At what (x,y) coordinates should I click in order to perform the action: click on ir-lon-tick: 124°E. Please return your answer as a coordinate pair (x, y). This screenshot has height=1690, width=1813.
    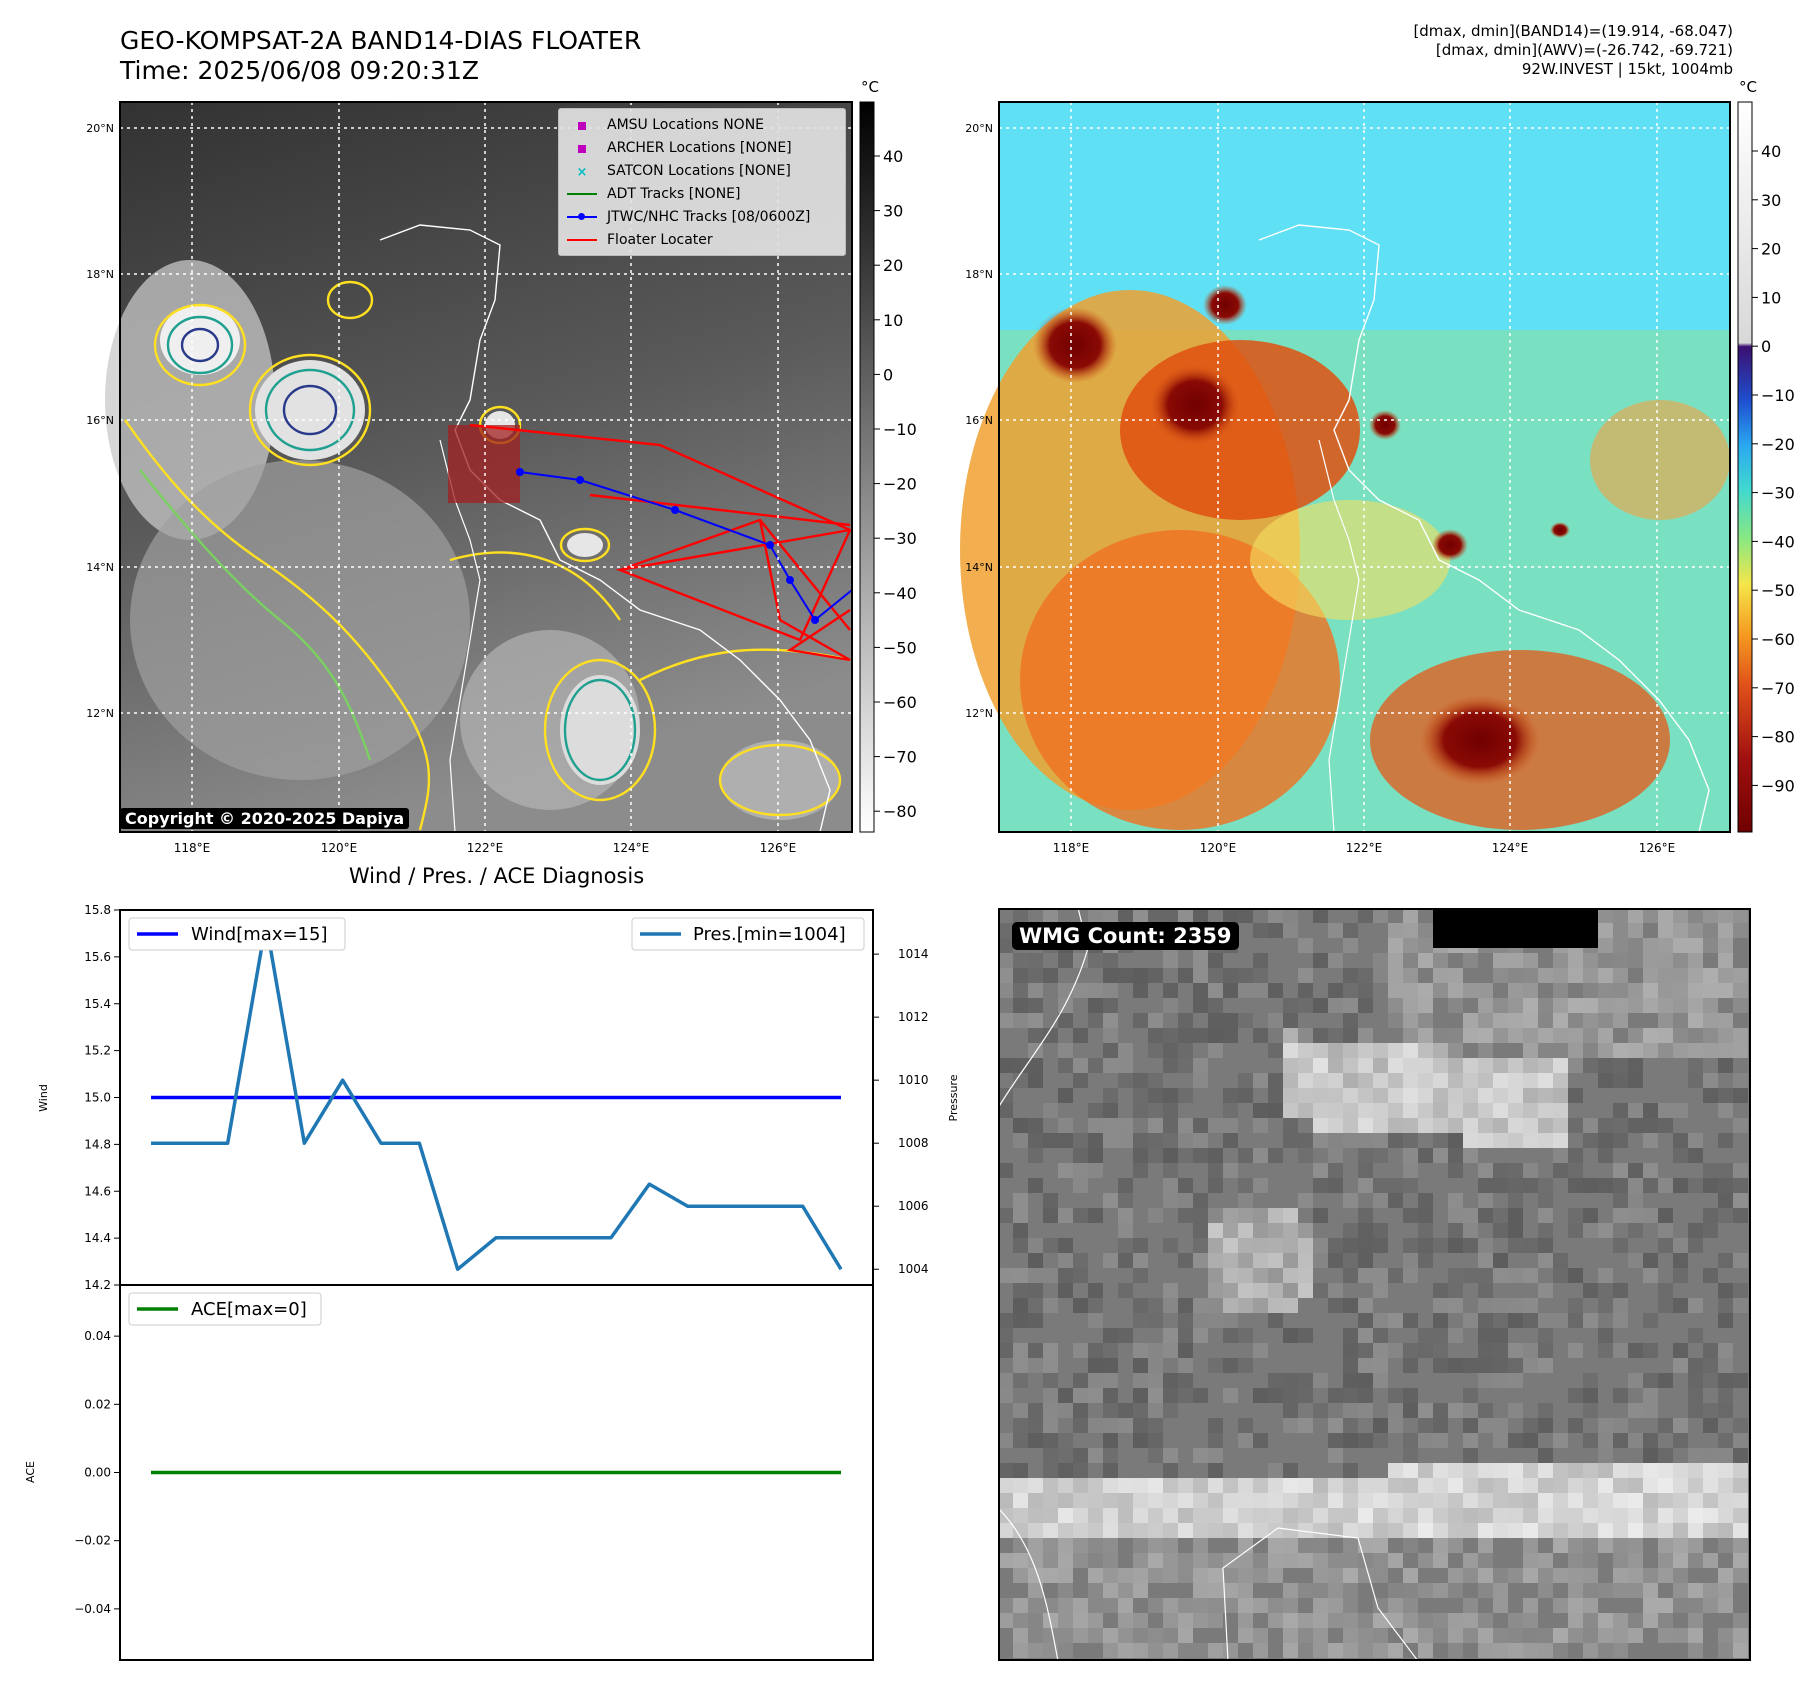
    Looking at the image, I should click on (631, 848).